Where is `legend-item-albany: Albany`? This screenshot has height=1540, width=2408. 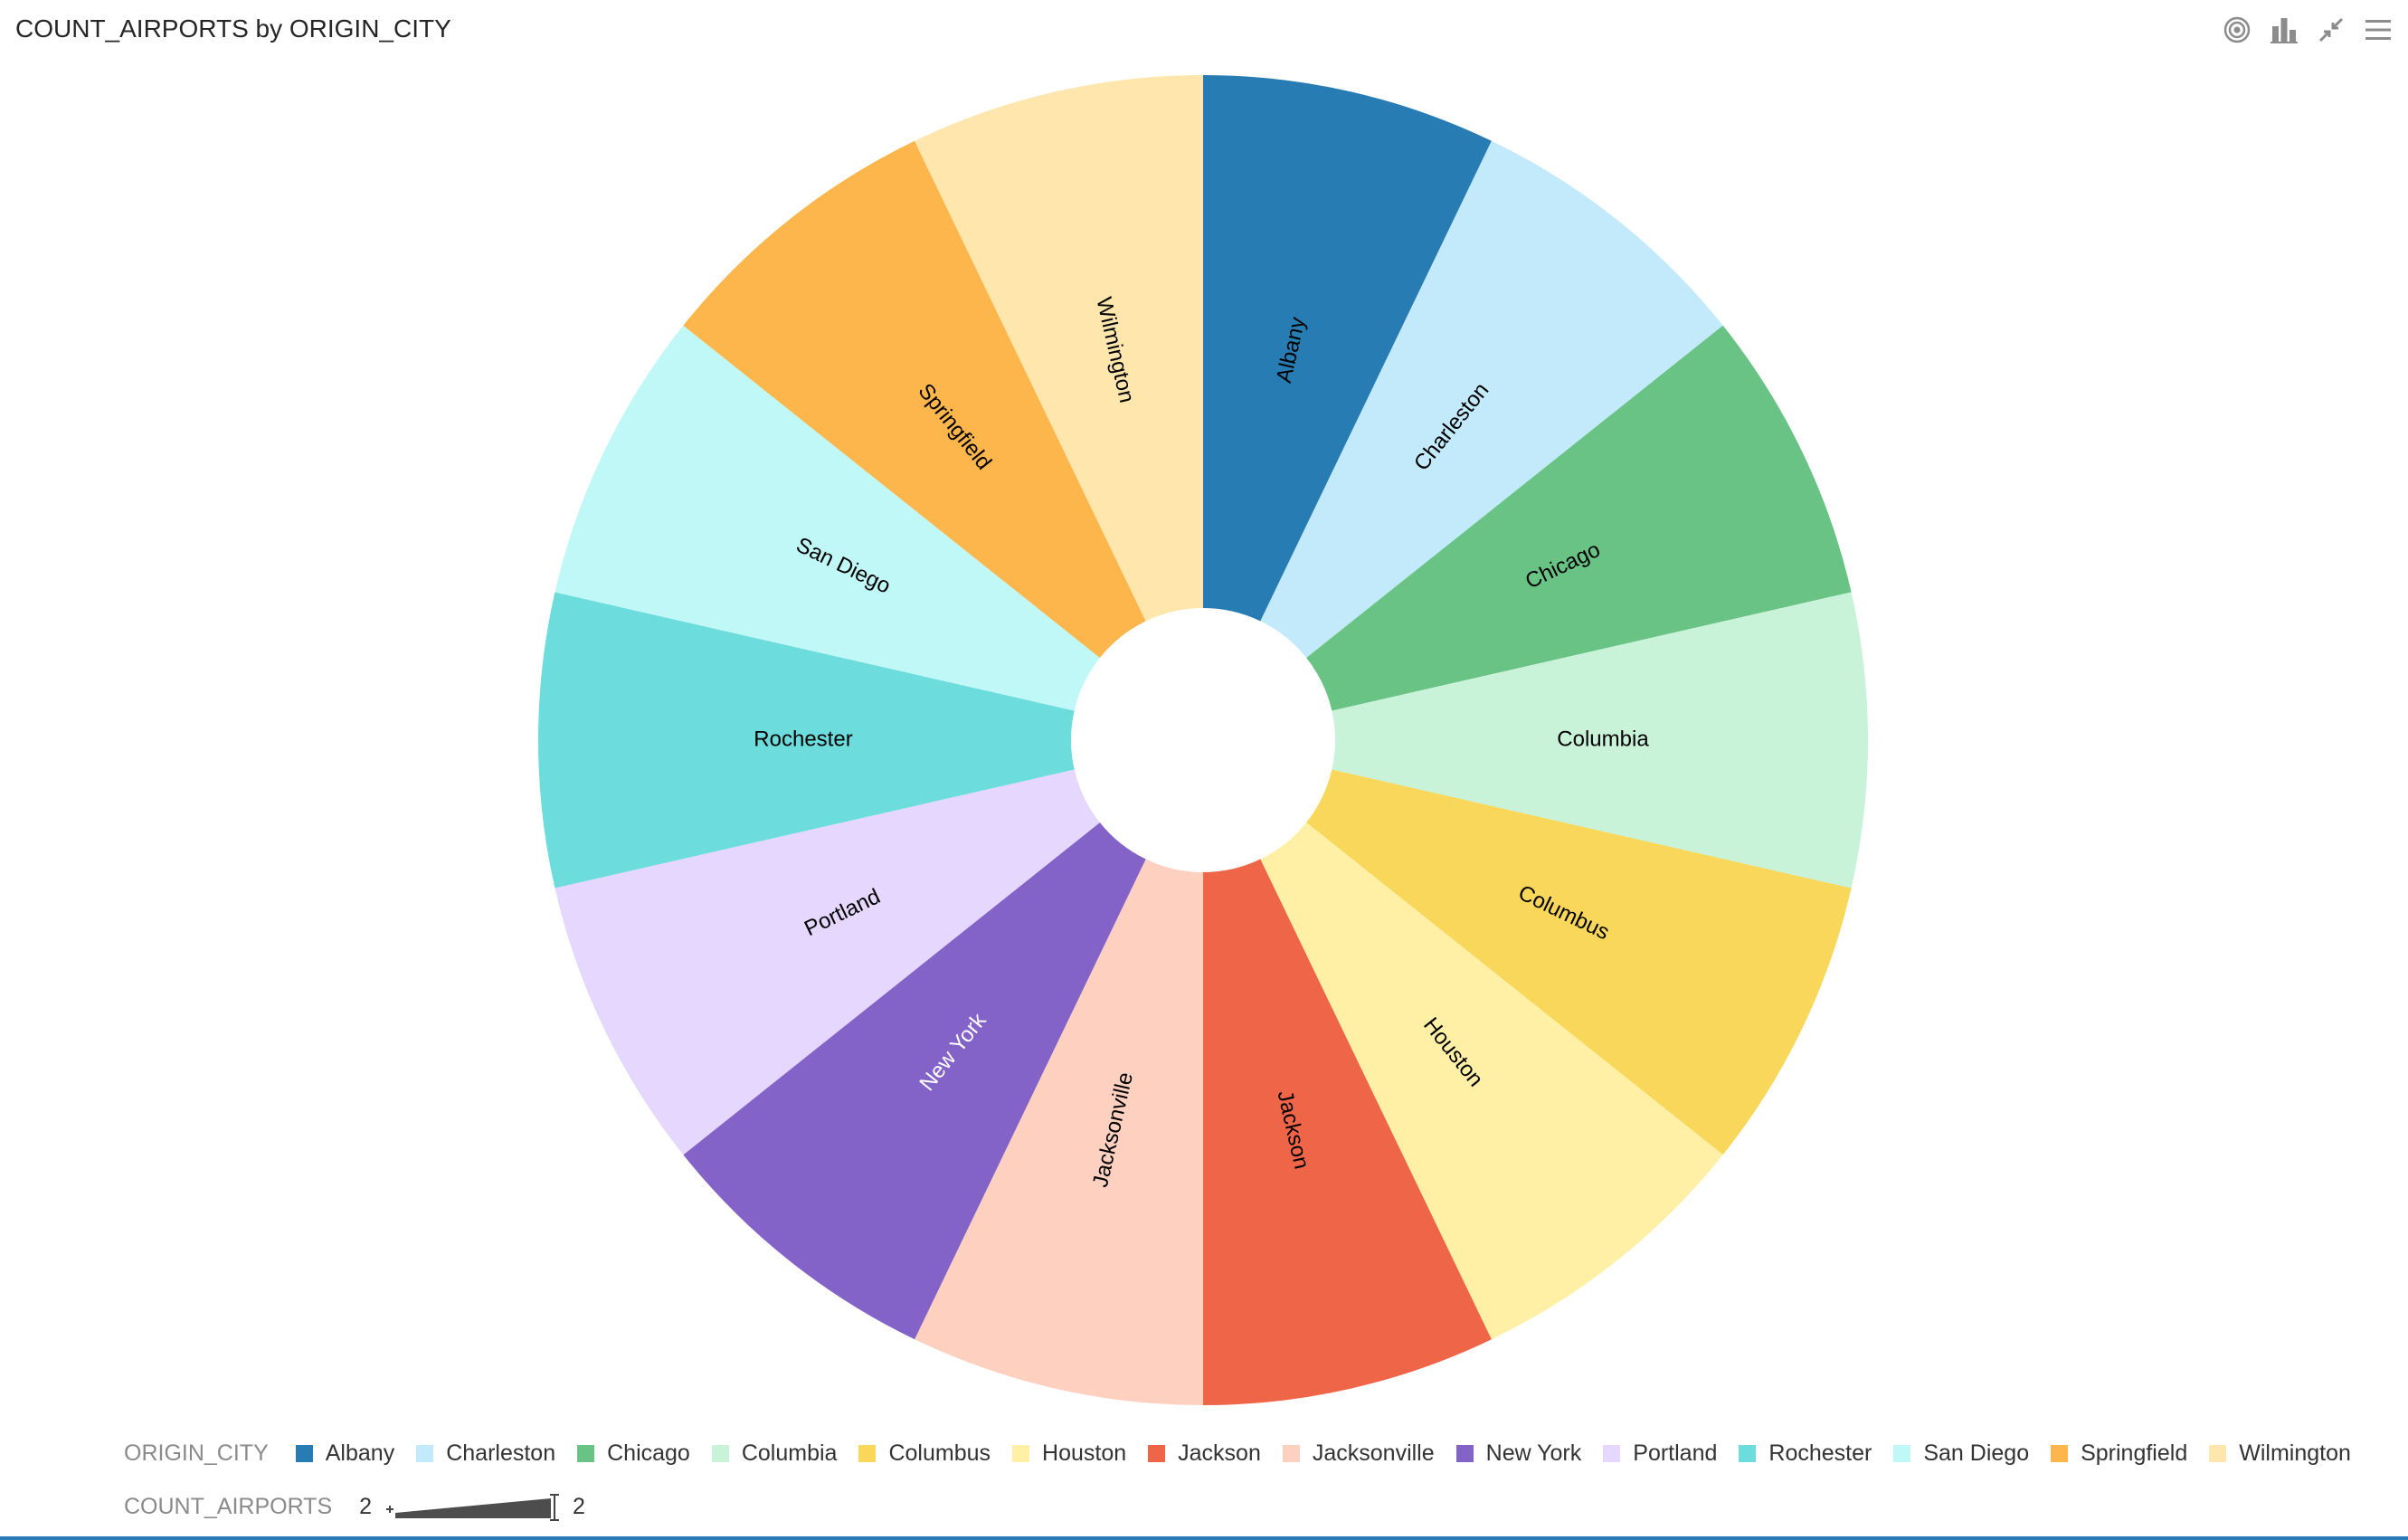 legend-item-albany: Albany is located at coordinates (345, 1454).